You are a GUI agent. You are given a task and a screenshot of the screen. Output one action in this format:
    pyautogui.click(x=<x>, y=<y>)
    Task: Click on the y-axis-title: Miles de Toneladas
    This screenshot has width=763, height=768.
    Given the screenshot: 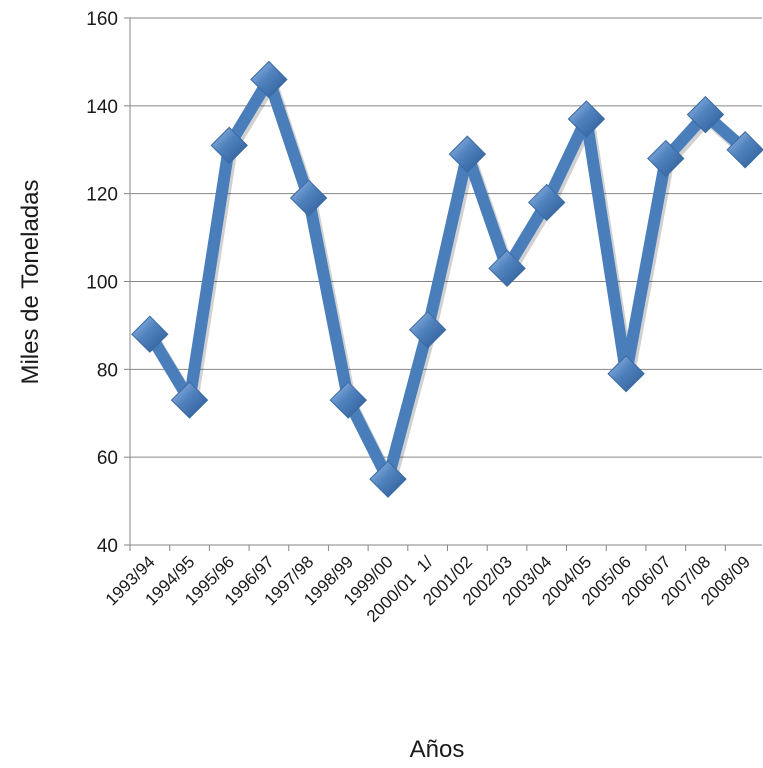 What is the action you would take?
    pyautogui.click(x=30, y=281)
    